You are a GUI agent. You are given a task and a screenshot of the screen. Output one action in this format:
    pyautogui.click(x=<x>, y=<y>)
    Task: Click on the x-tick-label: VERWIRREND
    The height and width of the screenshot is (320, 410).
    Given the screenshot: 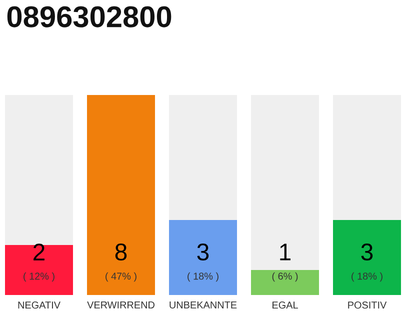 What is the action you would take?
    pyautogui.click(x=120, y=305)
    